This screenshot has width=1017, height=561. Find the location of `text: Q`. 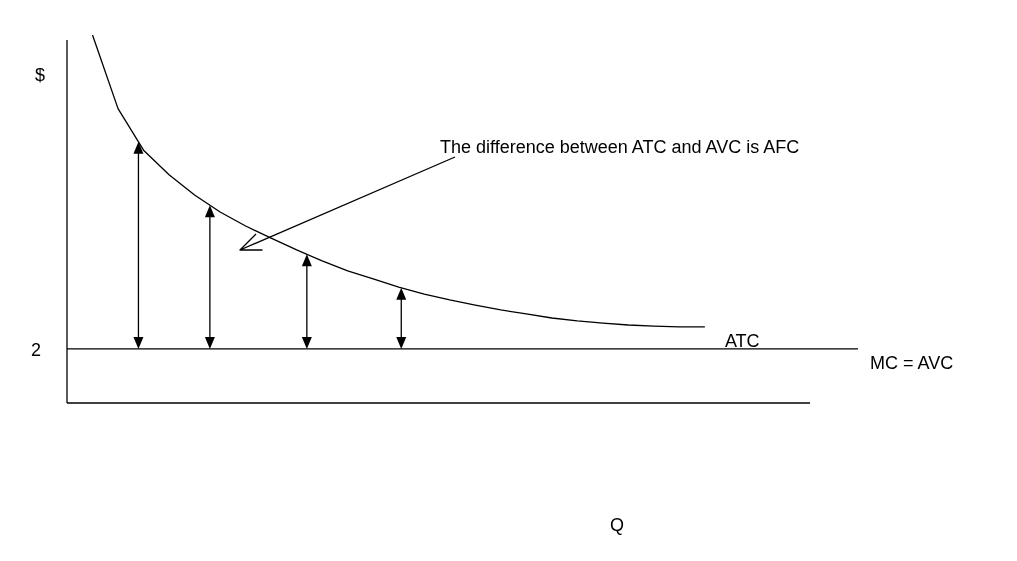

text: Q is located at coordinates (617, 525).